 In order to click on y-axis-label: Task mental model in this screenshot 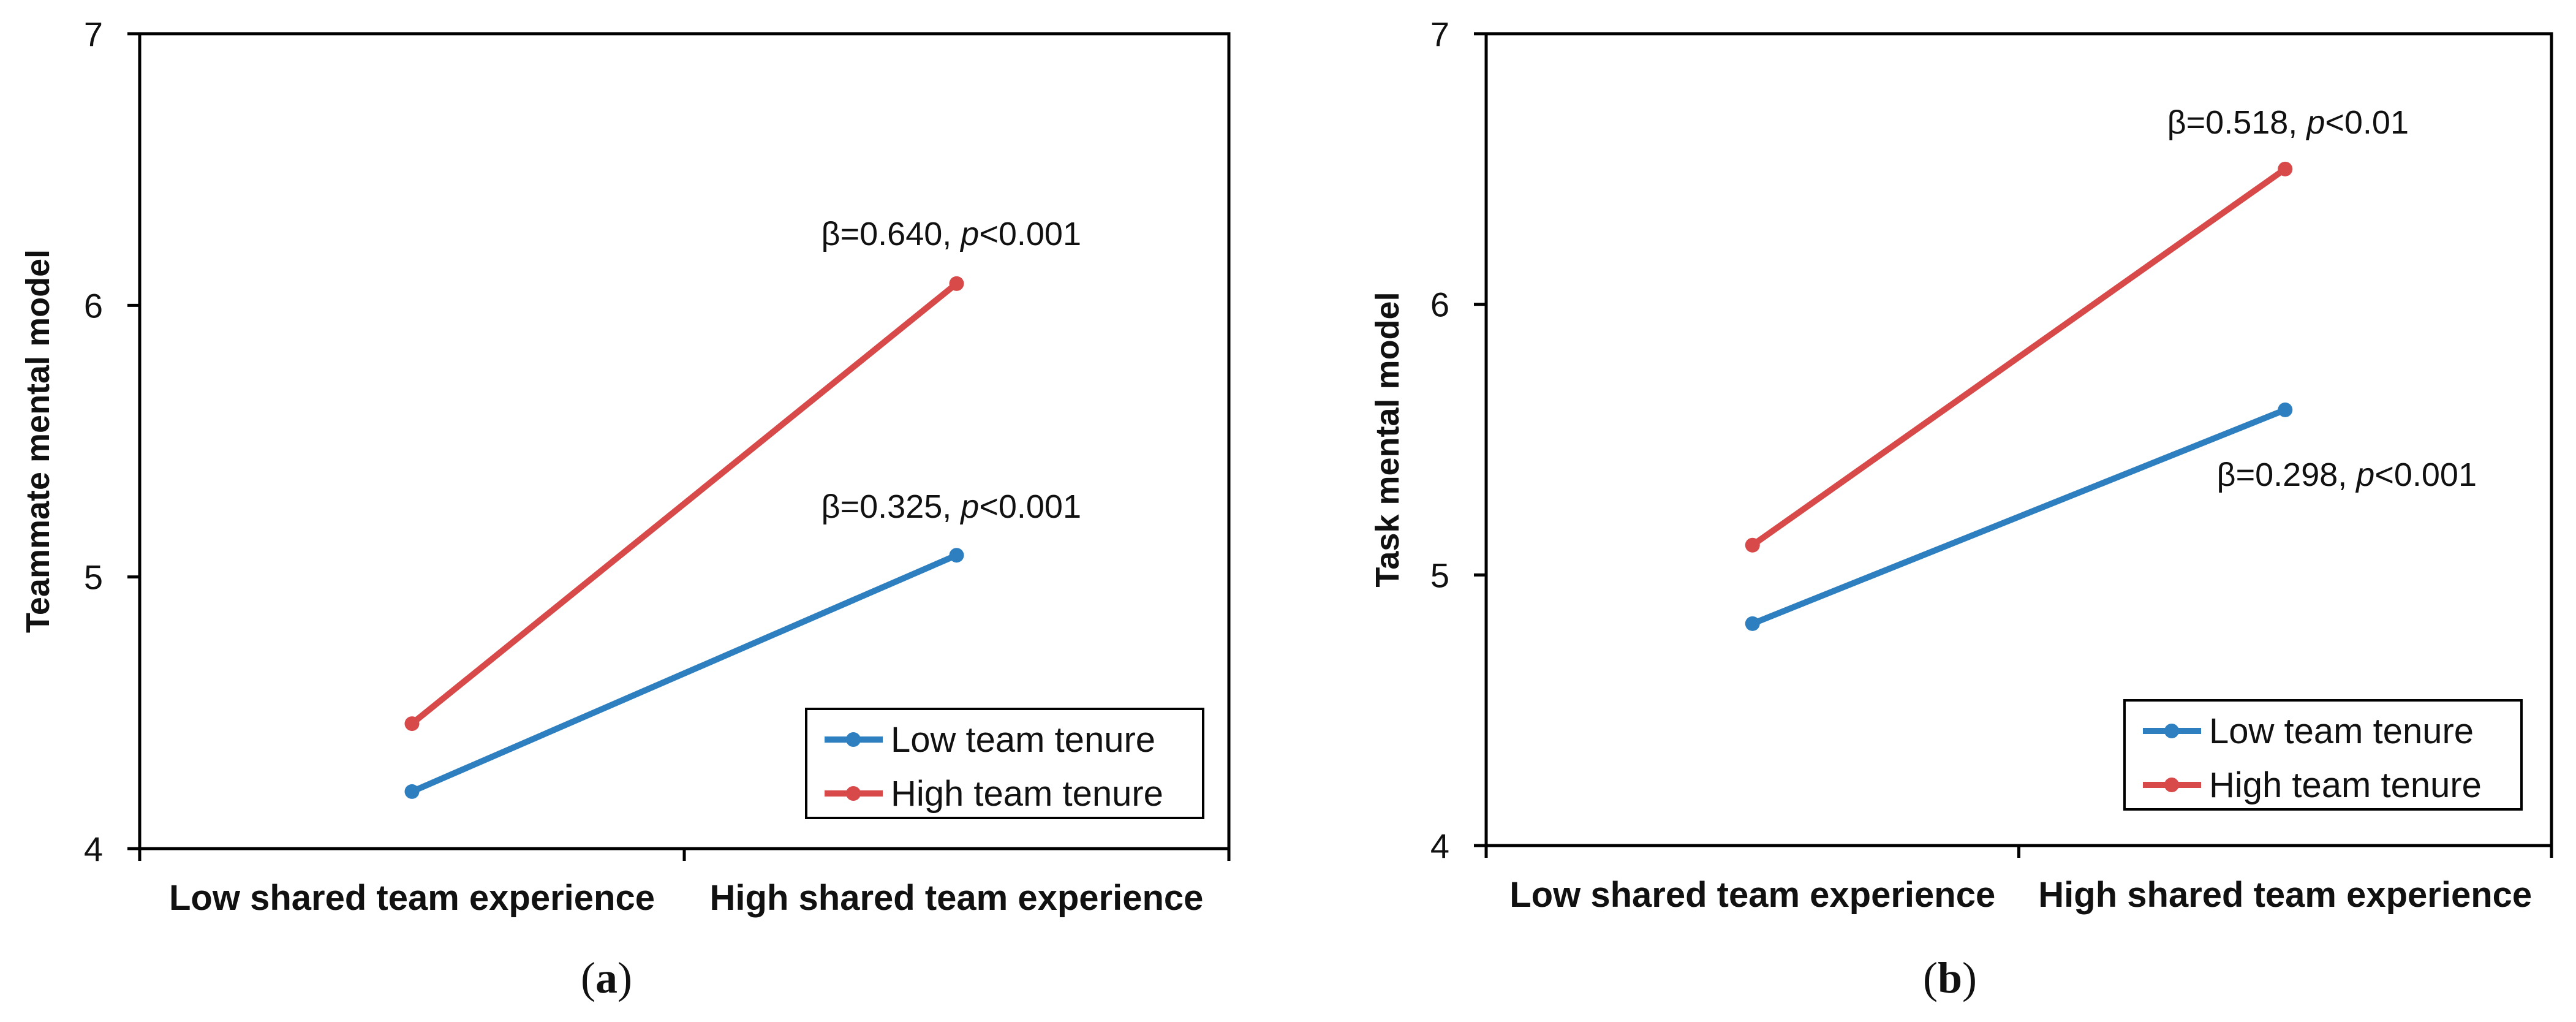, I will do `click(1387, 439)`.